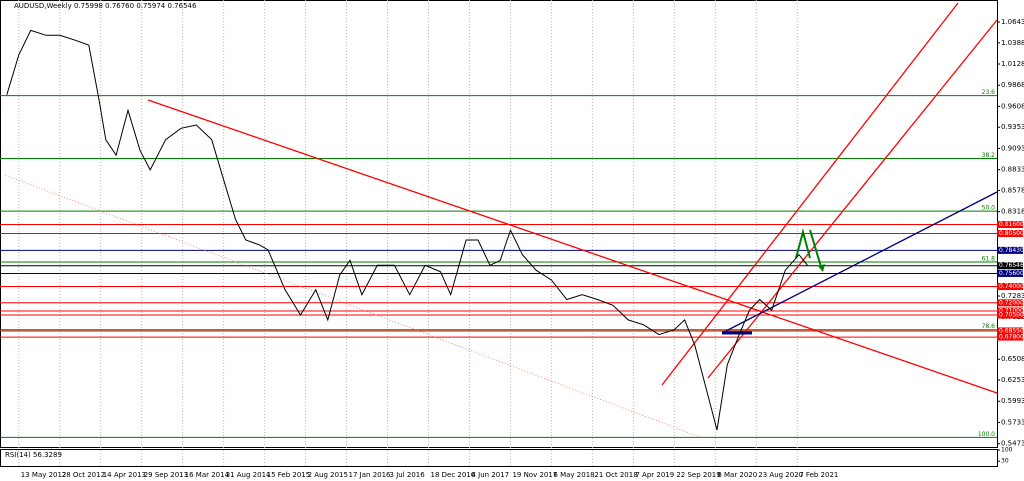 The height and width of the screenshot is (481, 1024). Describe the element at coordinates (989, 259) in the screenshot. I see `fib-label: 61.8` at that location.